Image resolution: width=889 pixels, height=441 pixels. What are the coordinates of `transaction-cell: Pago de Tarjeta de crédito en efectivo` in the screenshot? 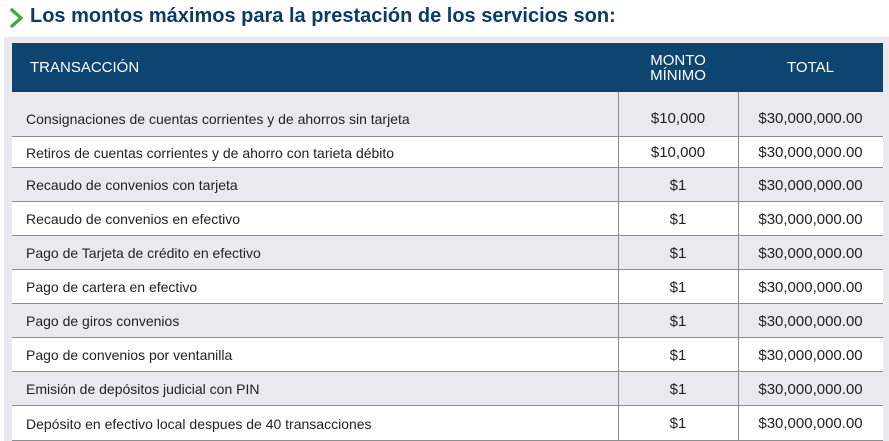 It's located at (315, 253).